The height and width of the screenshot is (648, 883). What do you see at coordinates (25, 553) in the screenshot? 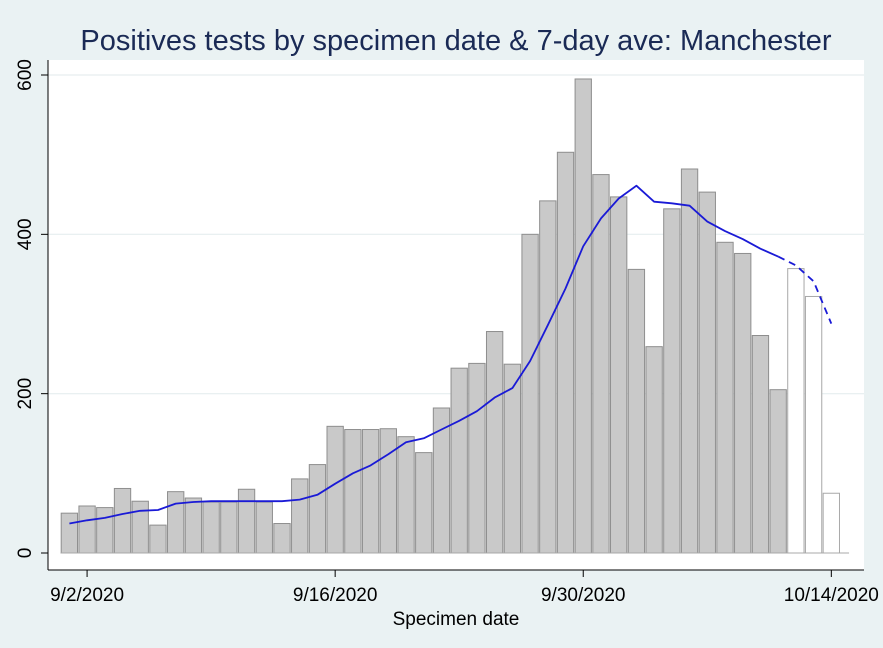
I see `y-tick-label: 0` at bounding box center [25, 553].